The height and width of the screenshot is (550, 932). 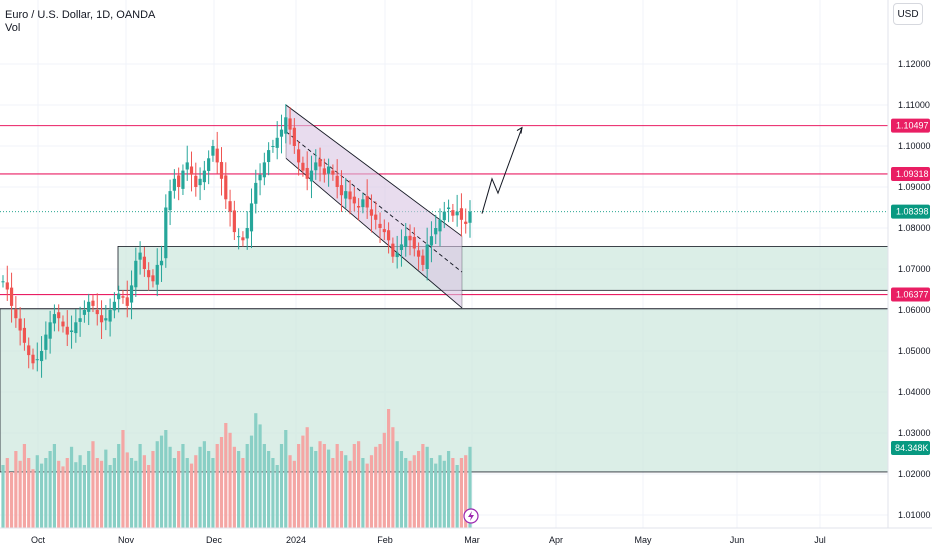 What do you see at coordinates (80, 15) in the screenshot?
I see `chart-title: Euro / U.S. Dollar, 1D, OANDA` at bounding box center [80, 15].